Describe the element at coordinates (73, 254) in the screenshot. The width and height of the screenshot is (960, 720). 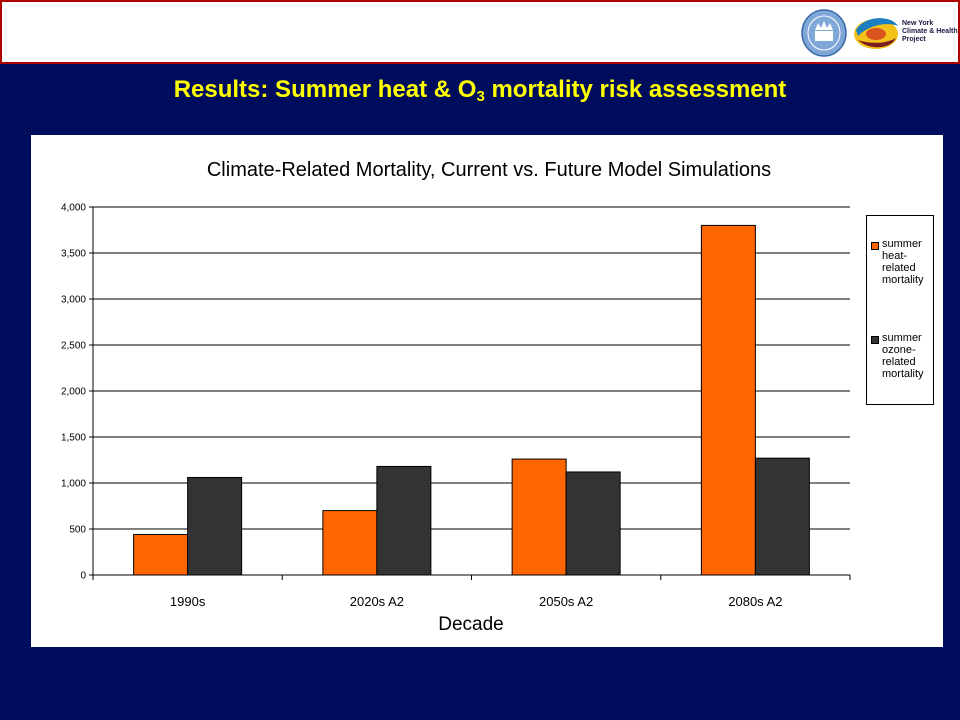
I see `y-tick-label: 3,500` at that location.